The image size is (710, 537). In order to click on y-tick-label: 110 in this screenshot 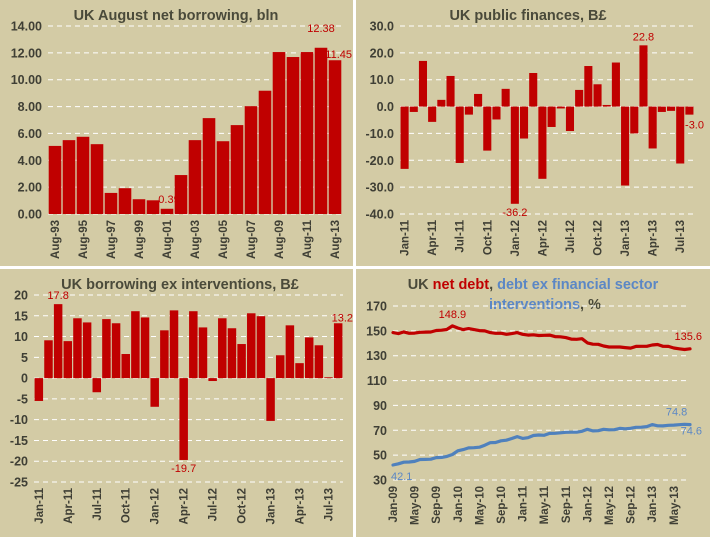, I will do `click(377, 381)`.